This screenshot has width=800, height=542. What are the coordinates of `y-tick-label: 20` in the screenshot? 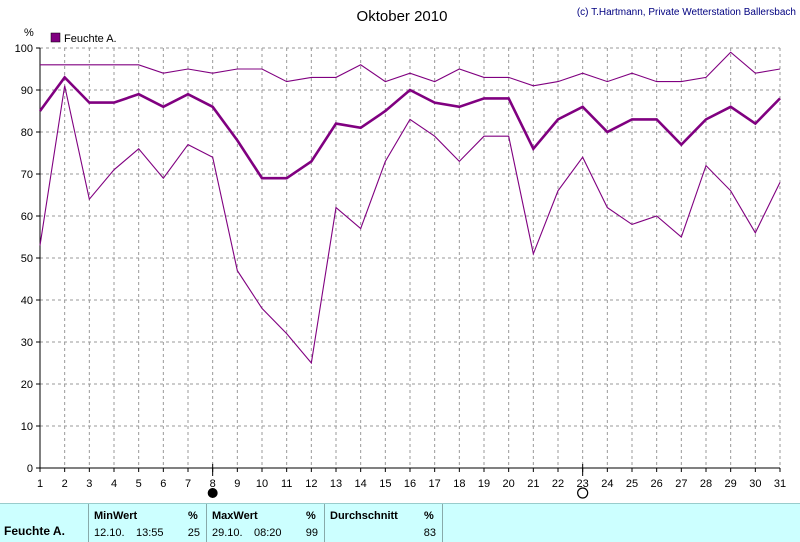 It's located at (27, 385).